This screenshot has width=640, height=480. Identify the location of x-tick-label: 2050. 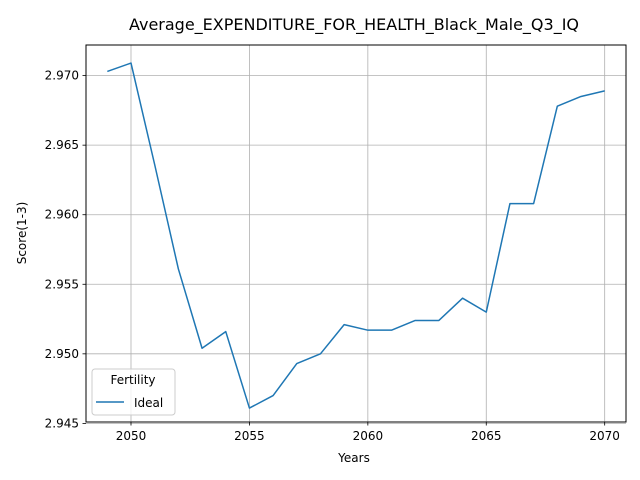
(131, 436).